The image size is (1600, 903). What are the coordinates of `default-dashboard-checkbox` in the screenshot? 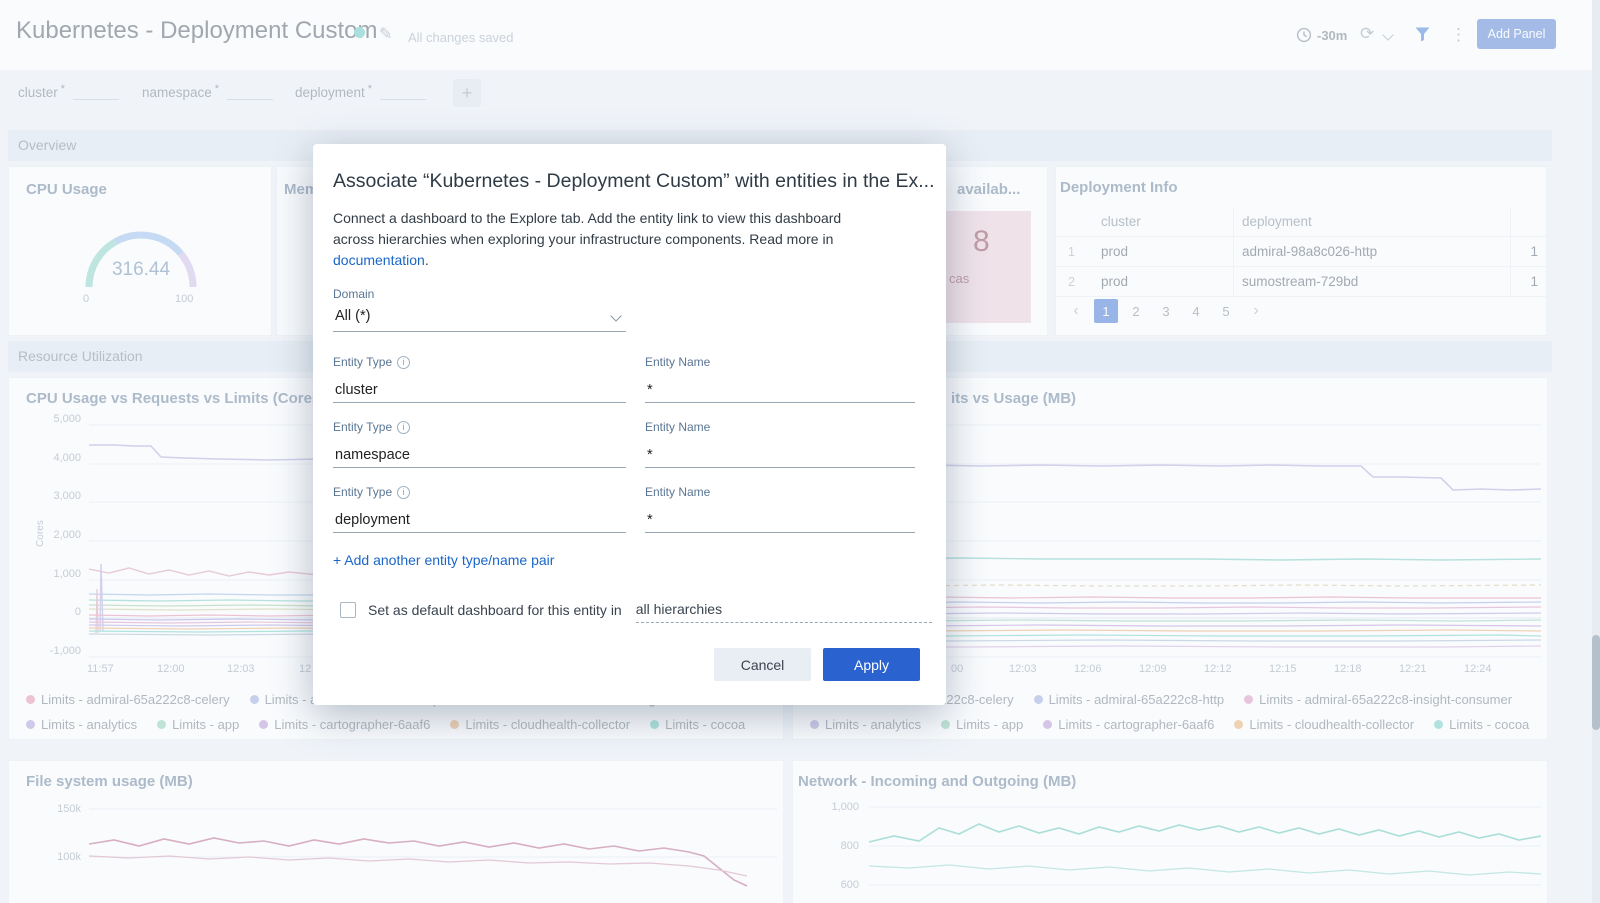 It's located at (348, 610).